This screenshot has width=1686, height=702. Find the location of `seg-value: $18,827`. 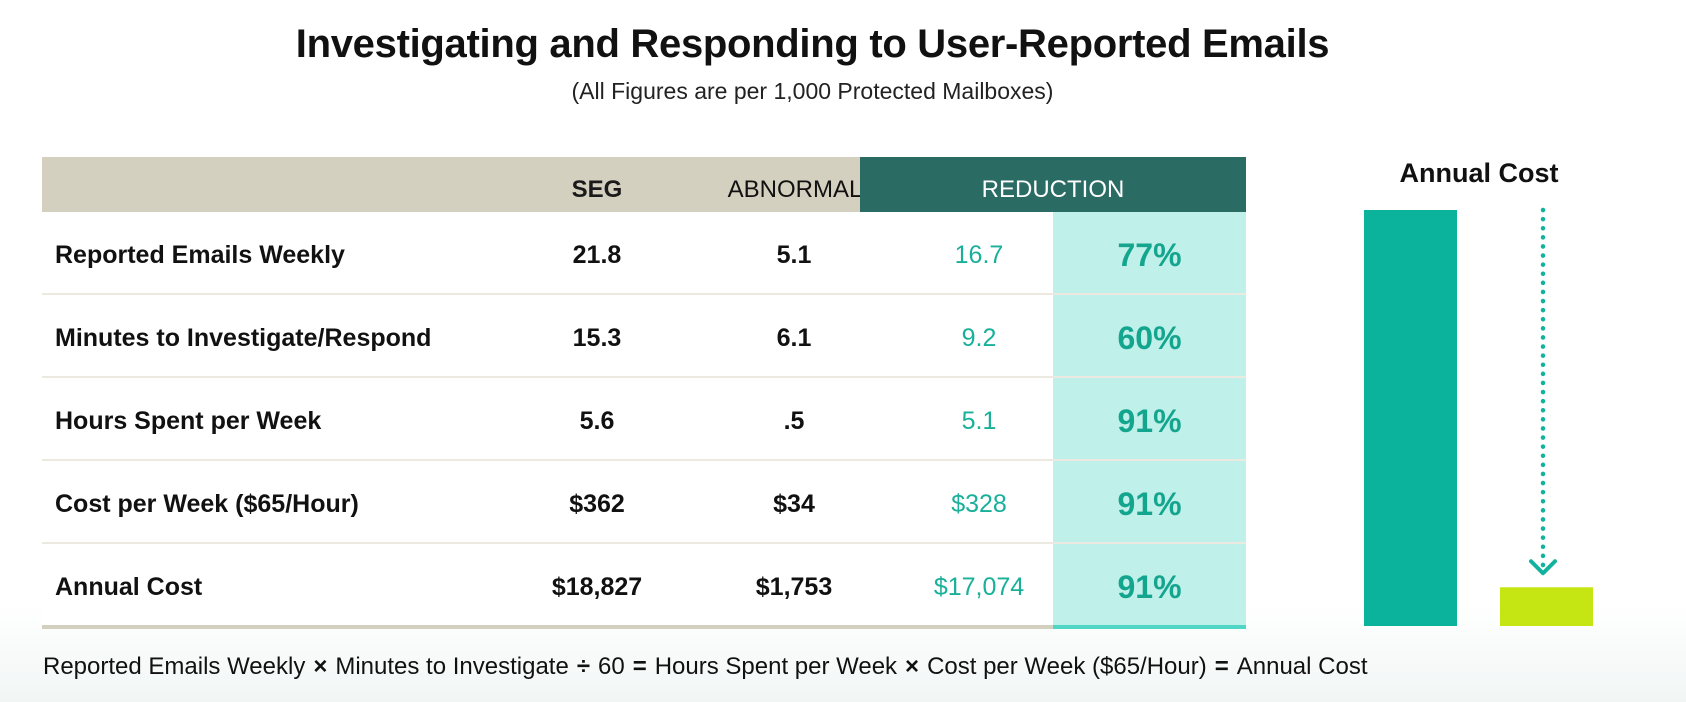

seg-value: $18,827 is located at coordinates (597, 587).